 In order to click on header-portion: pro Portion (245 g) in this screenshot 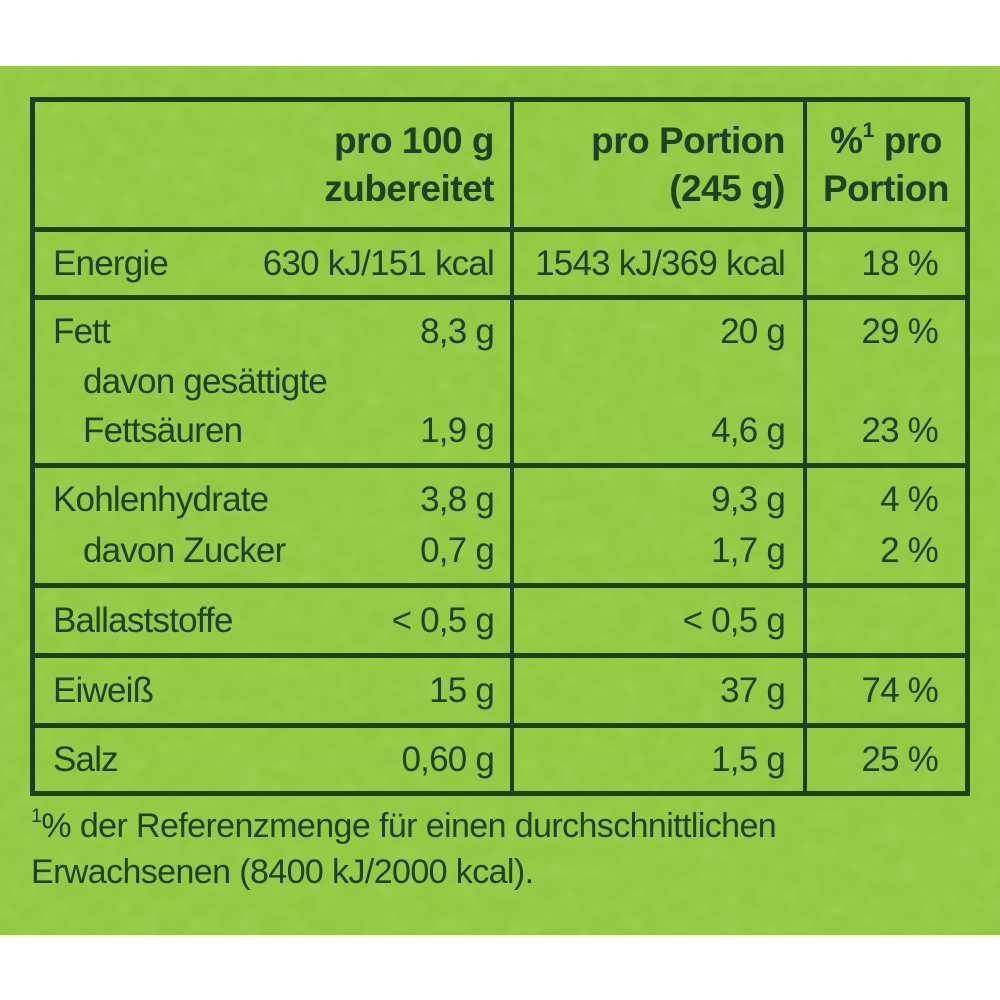, I will do `click(656, 164)`.